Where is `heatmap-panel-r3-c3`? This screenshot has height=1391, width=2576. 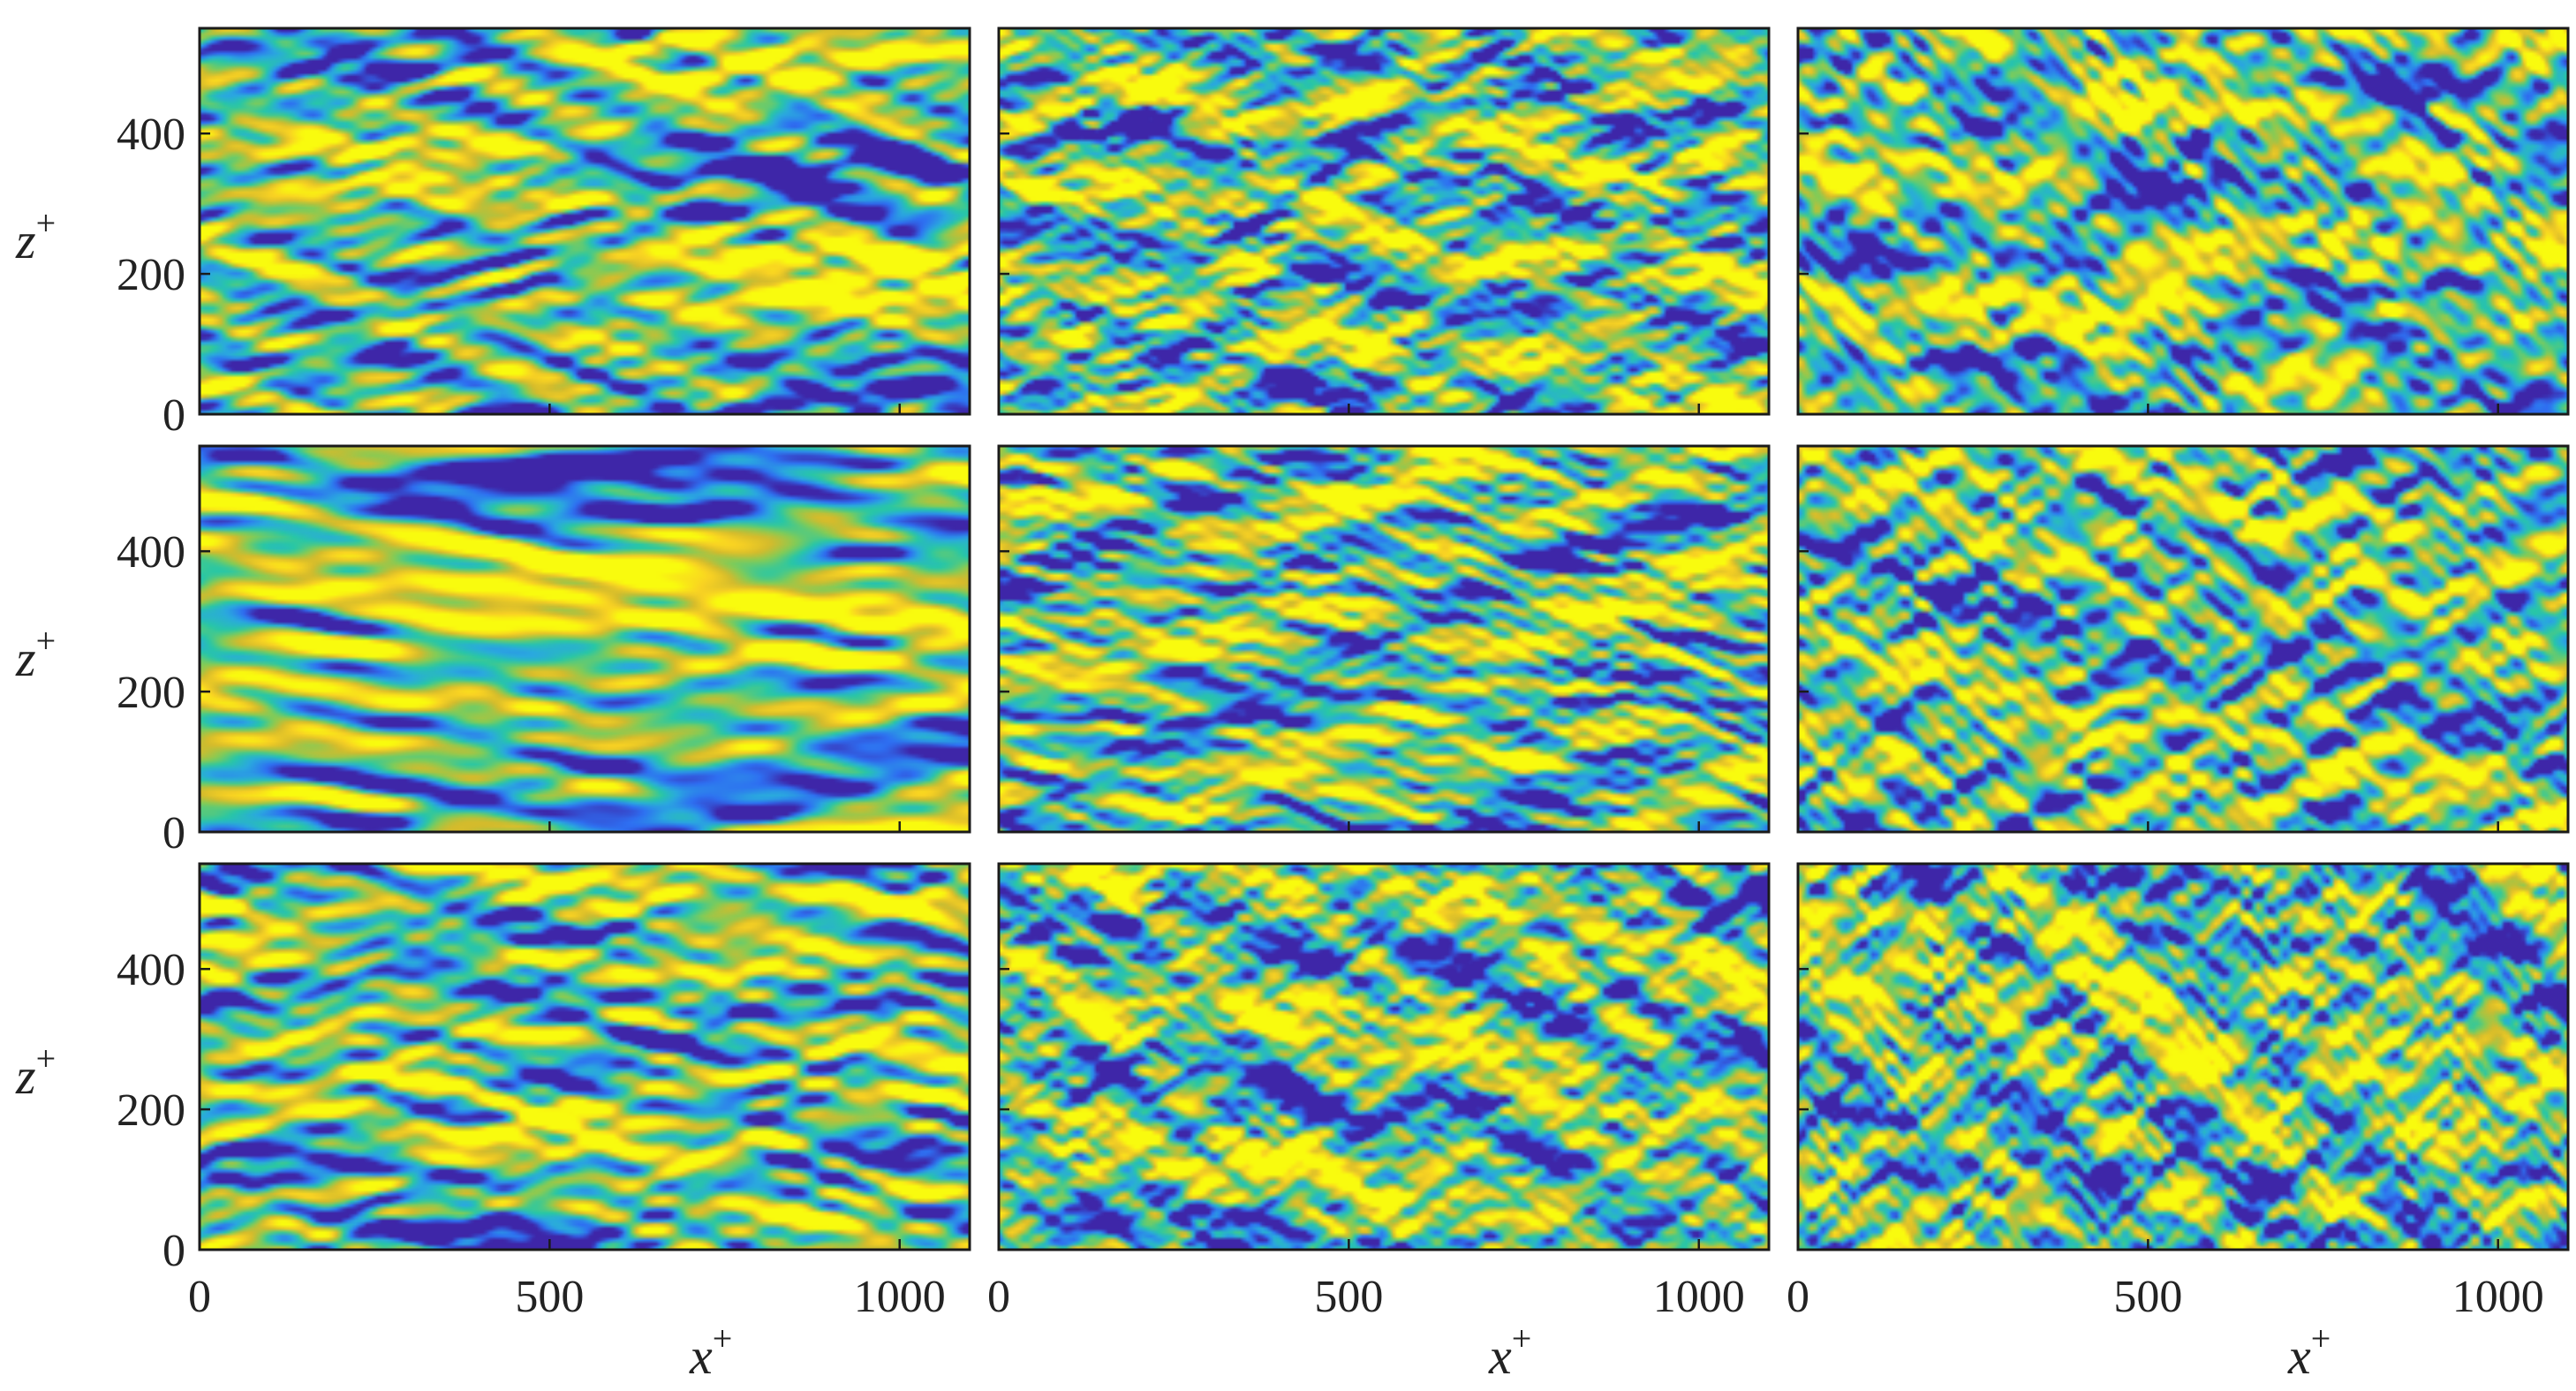
heatmap-panel-r3-c3 is located at coordinates (2183, 1056).